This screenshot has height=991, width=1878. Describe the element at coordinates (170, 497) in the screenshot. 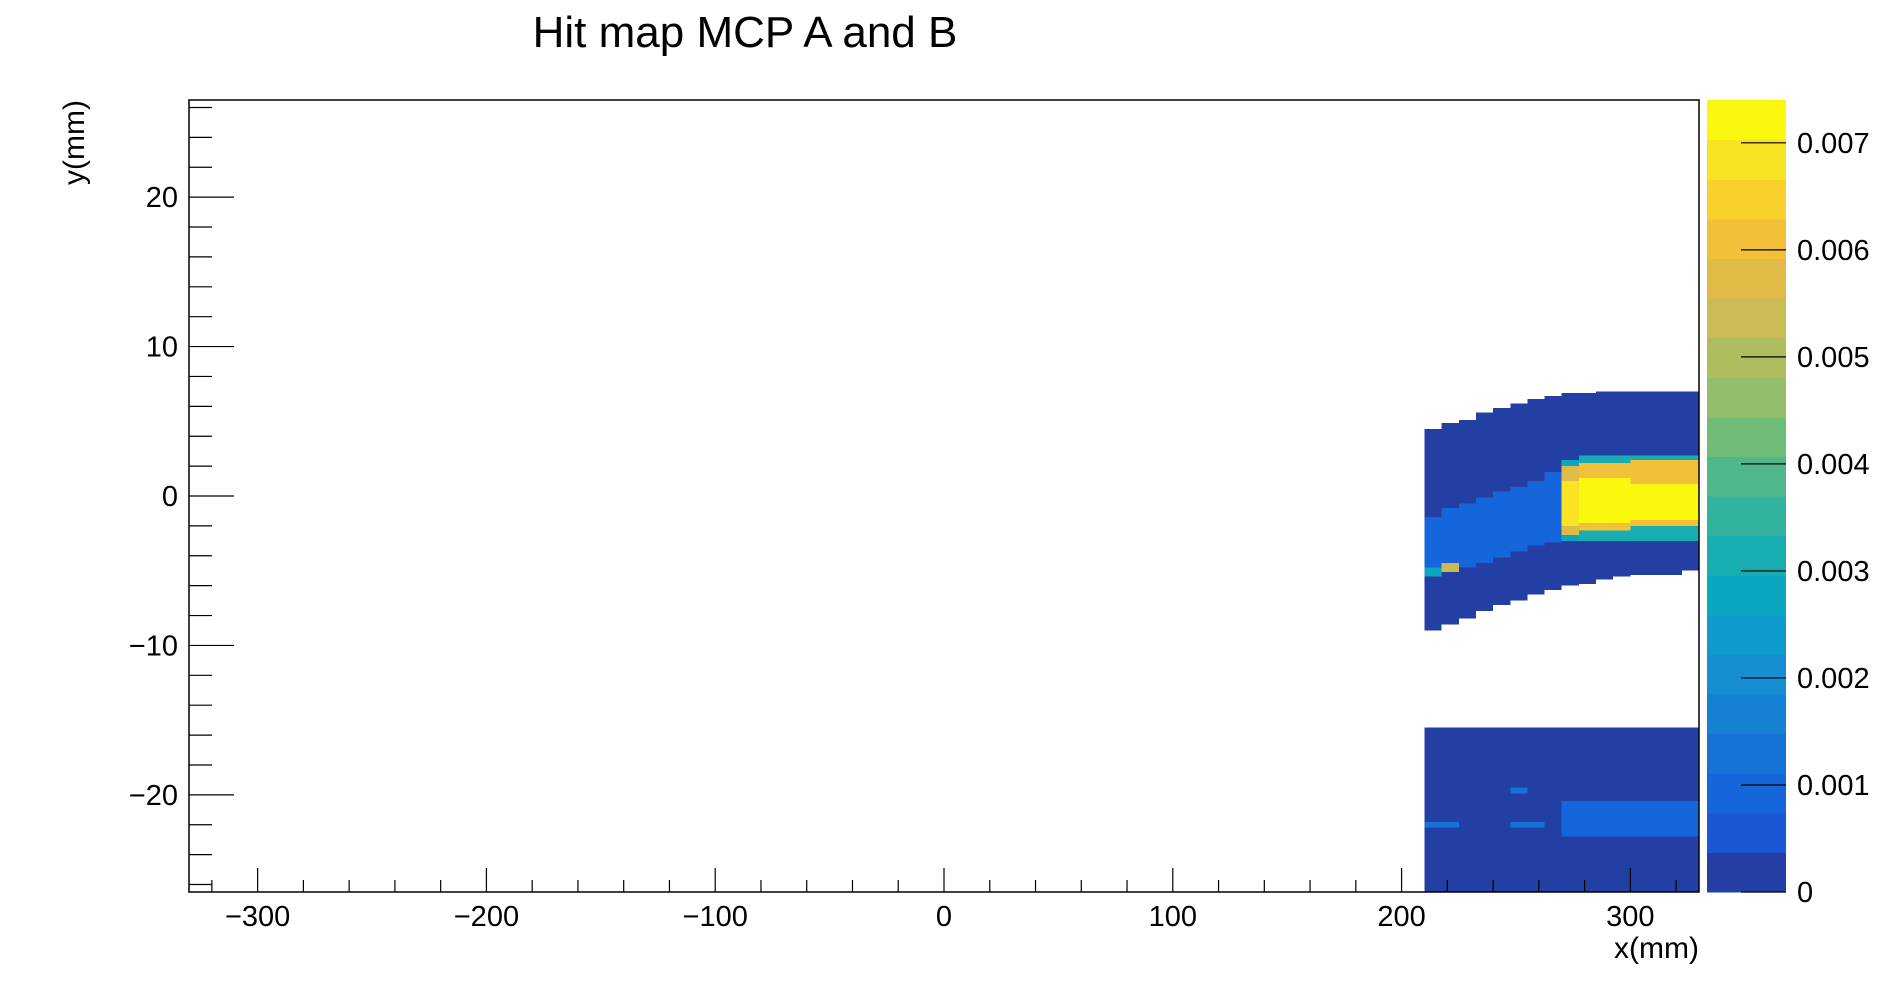

I see `y-tick-label: 0` at that location.